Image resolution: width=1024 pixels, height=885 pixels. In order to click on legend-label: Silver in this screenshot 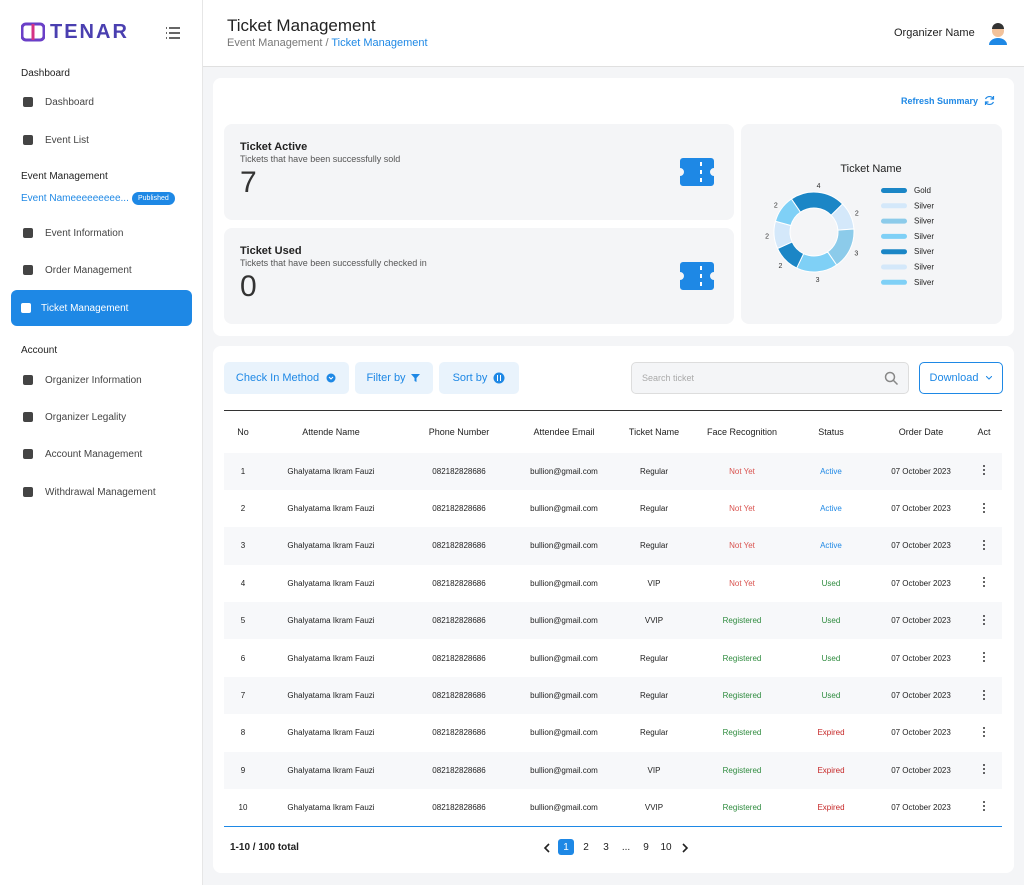, I will do `click(924, 267)`.